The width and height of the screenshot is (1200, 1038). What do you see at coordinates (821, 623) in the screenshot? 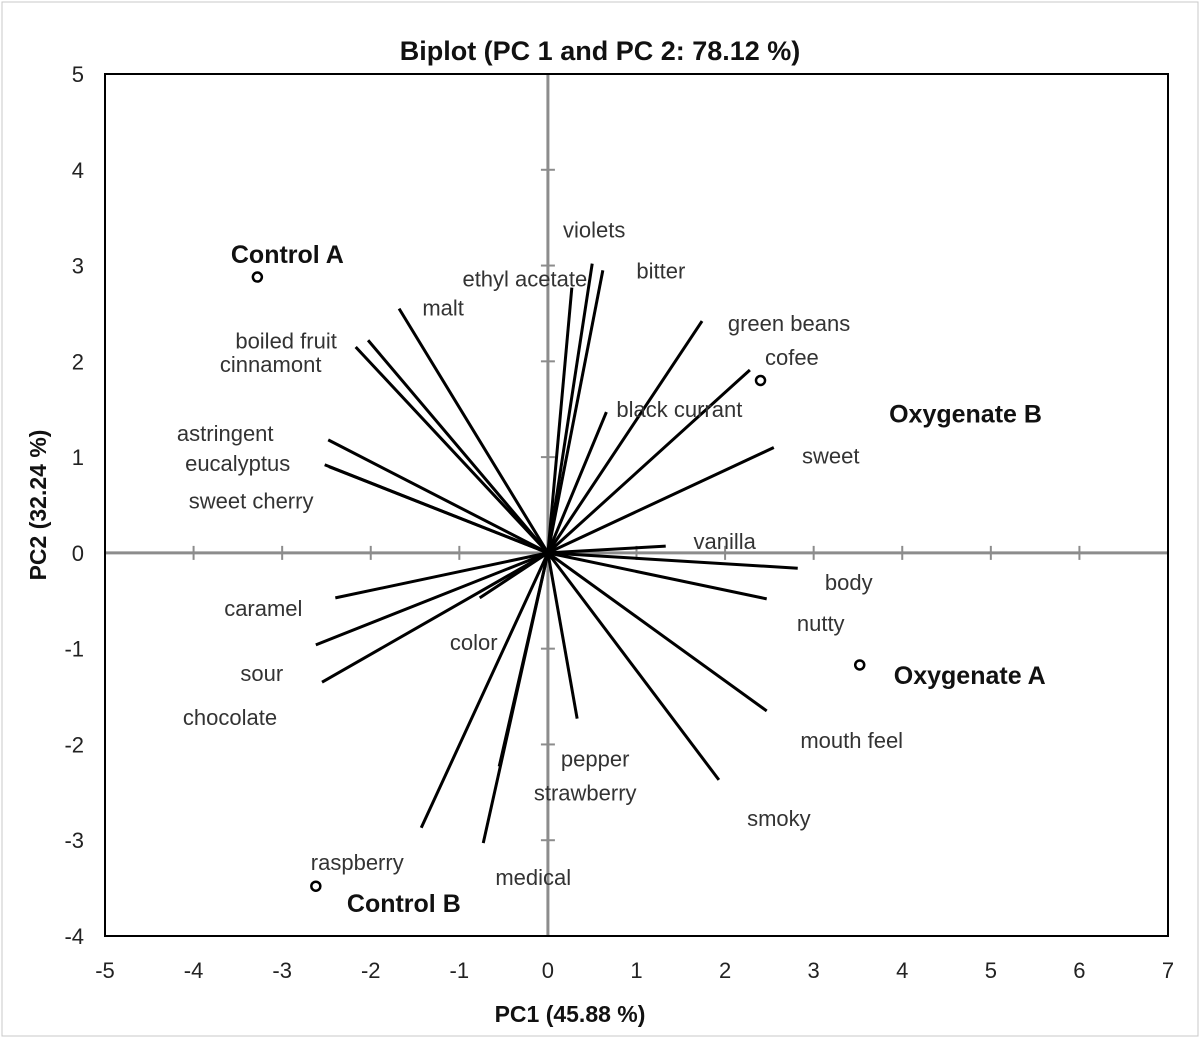
I see `variable-label-nutty: nutty` at bounding box center [821, 623].